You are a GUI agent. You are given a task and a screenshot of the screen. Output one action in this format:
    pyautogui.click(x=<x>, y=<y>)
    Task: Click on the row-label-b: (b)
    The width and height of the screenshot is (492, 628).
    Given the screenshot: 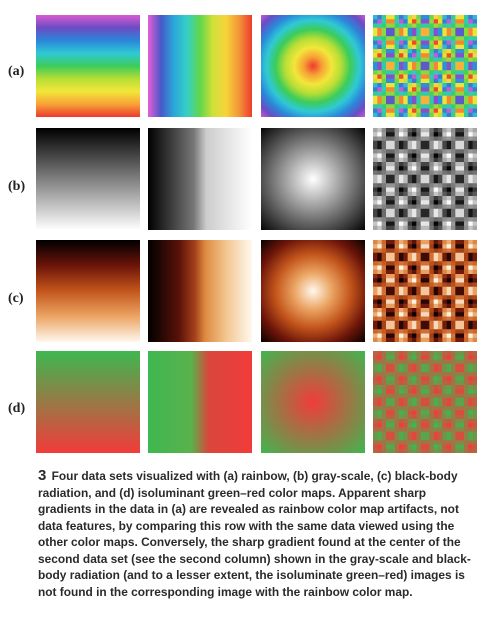 What is the action you would take?
    pyautogui.click(x=17, y=186)
    